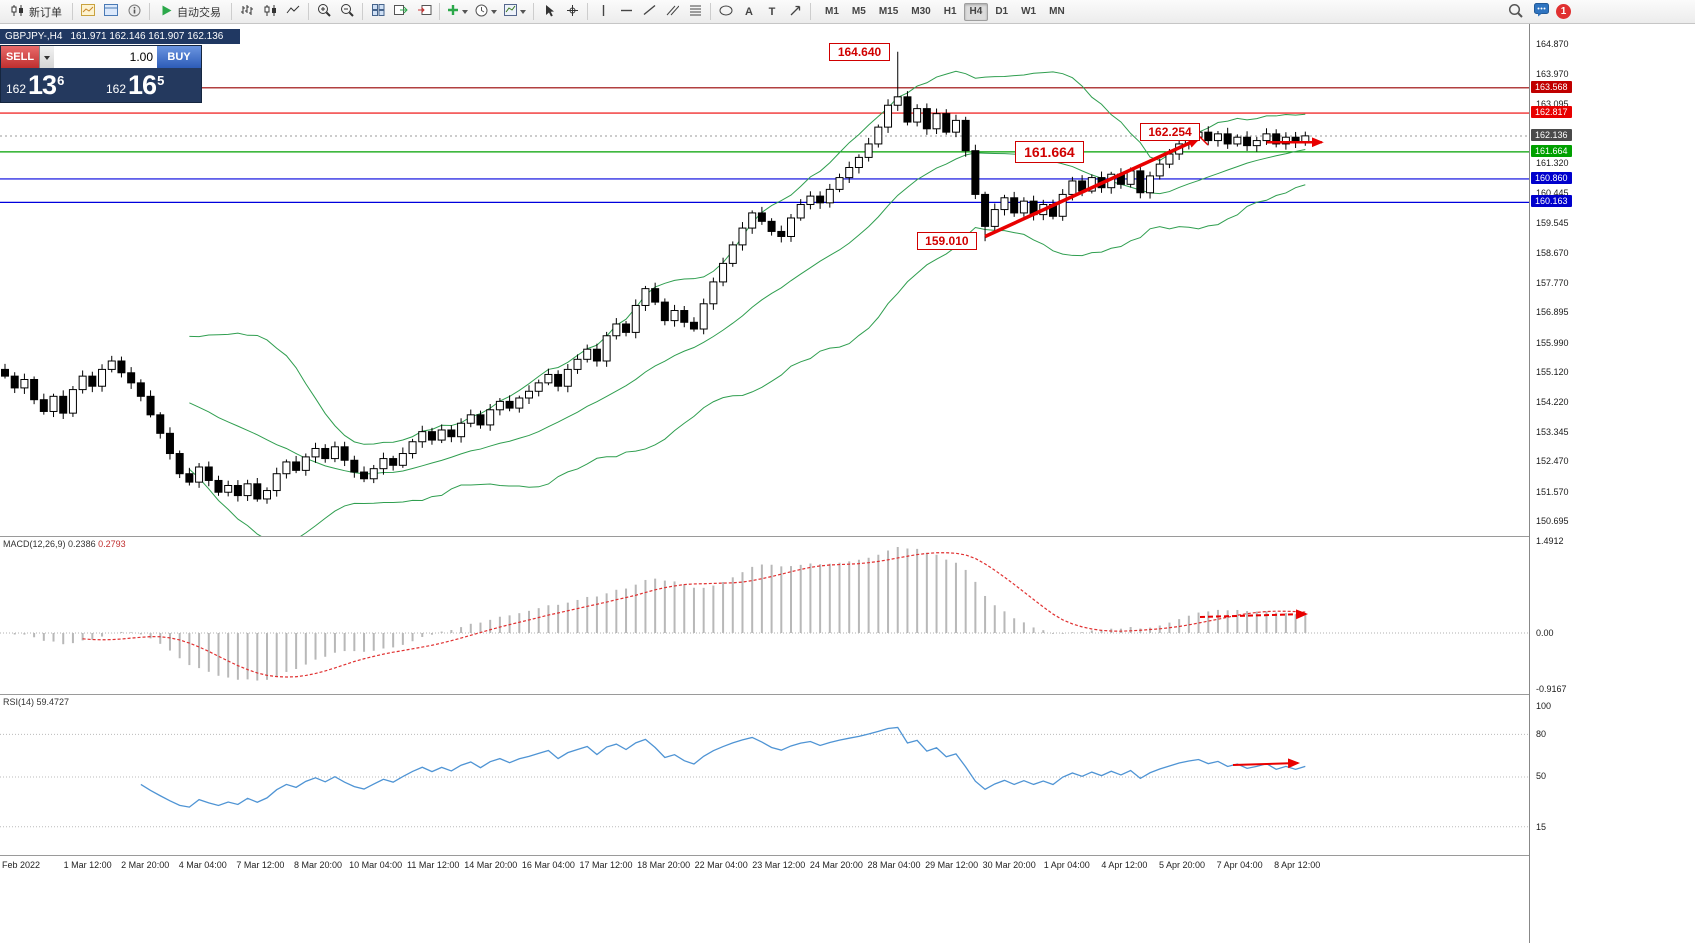  I want to click on buy-button: BUY, so click(179, 57).